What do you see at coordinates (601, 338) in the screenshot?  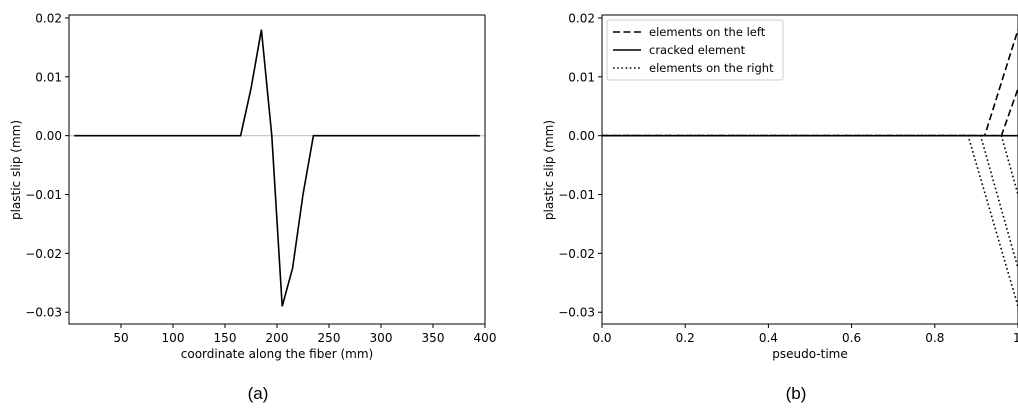 I see `b-x-tick-label: 0.0` at bounding box center [601, 338].